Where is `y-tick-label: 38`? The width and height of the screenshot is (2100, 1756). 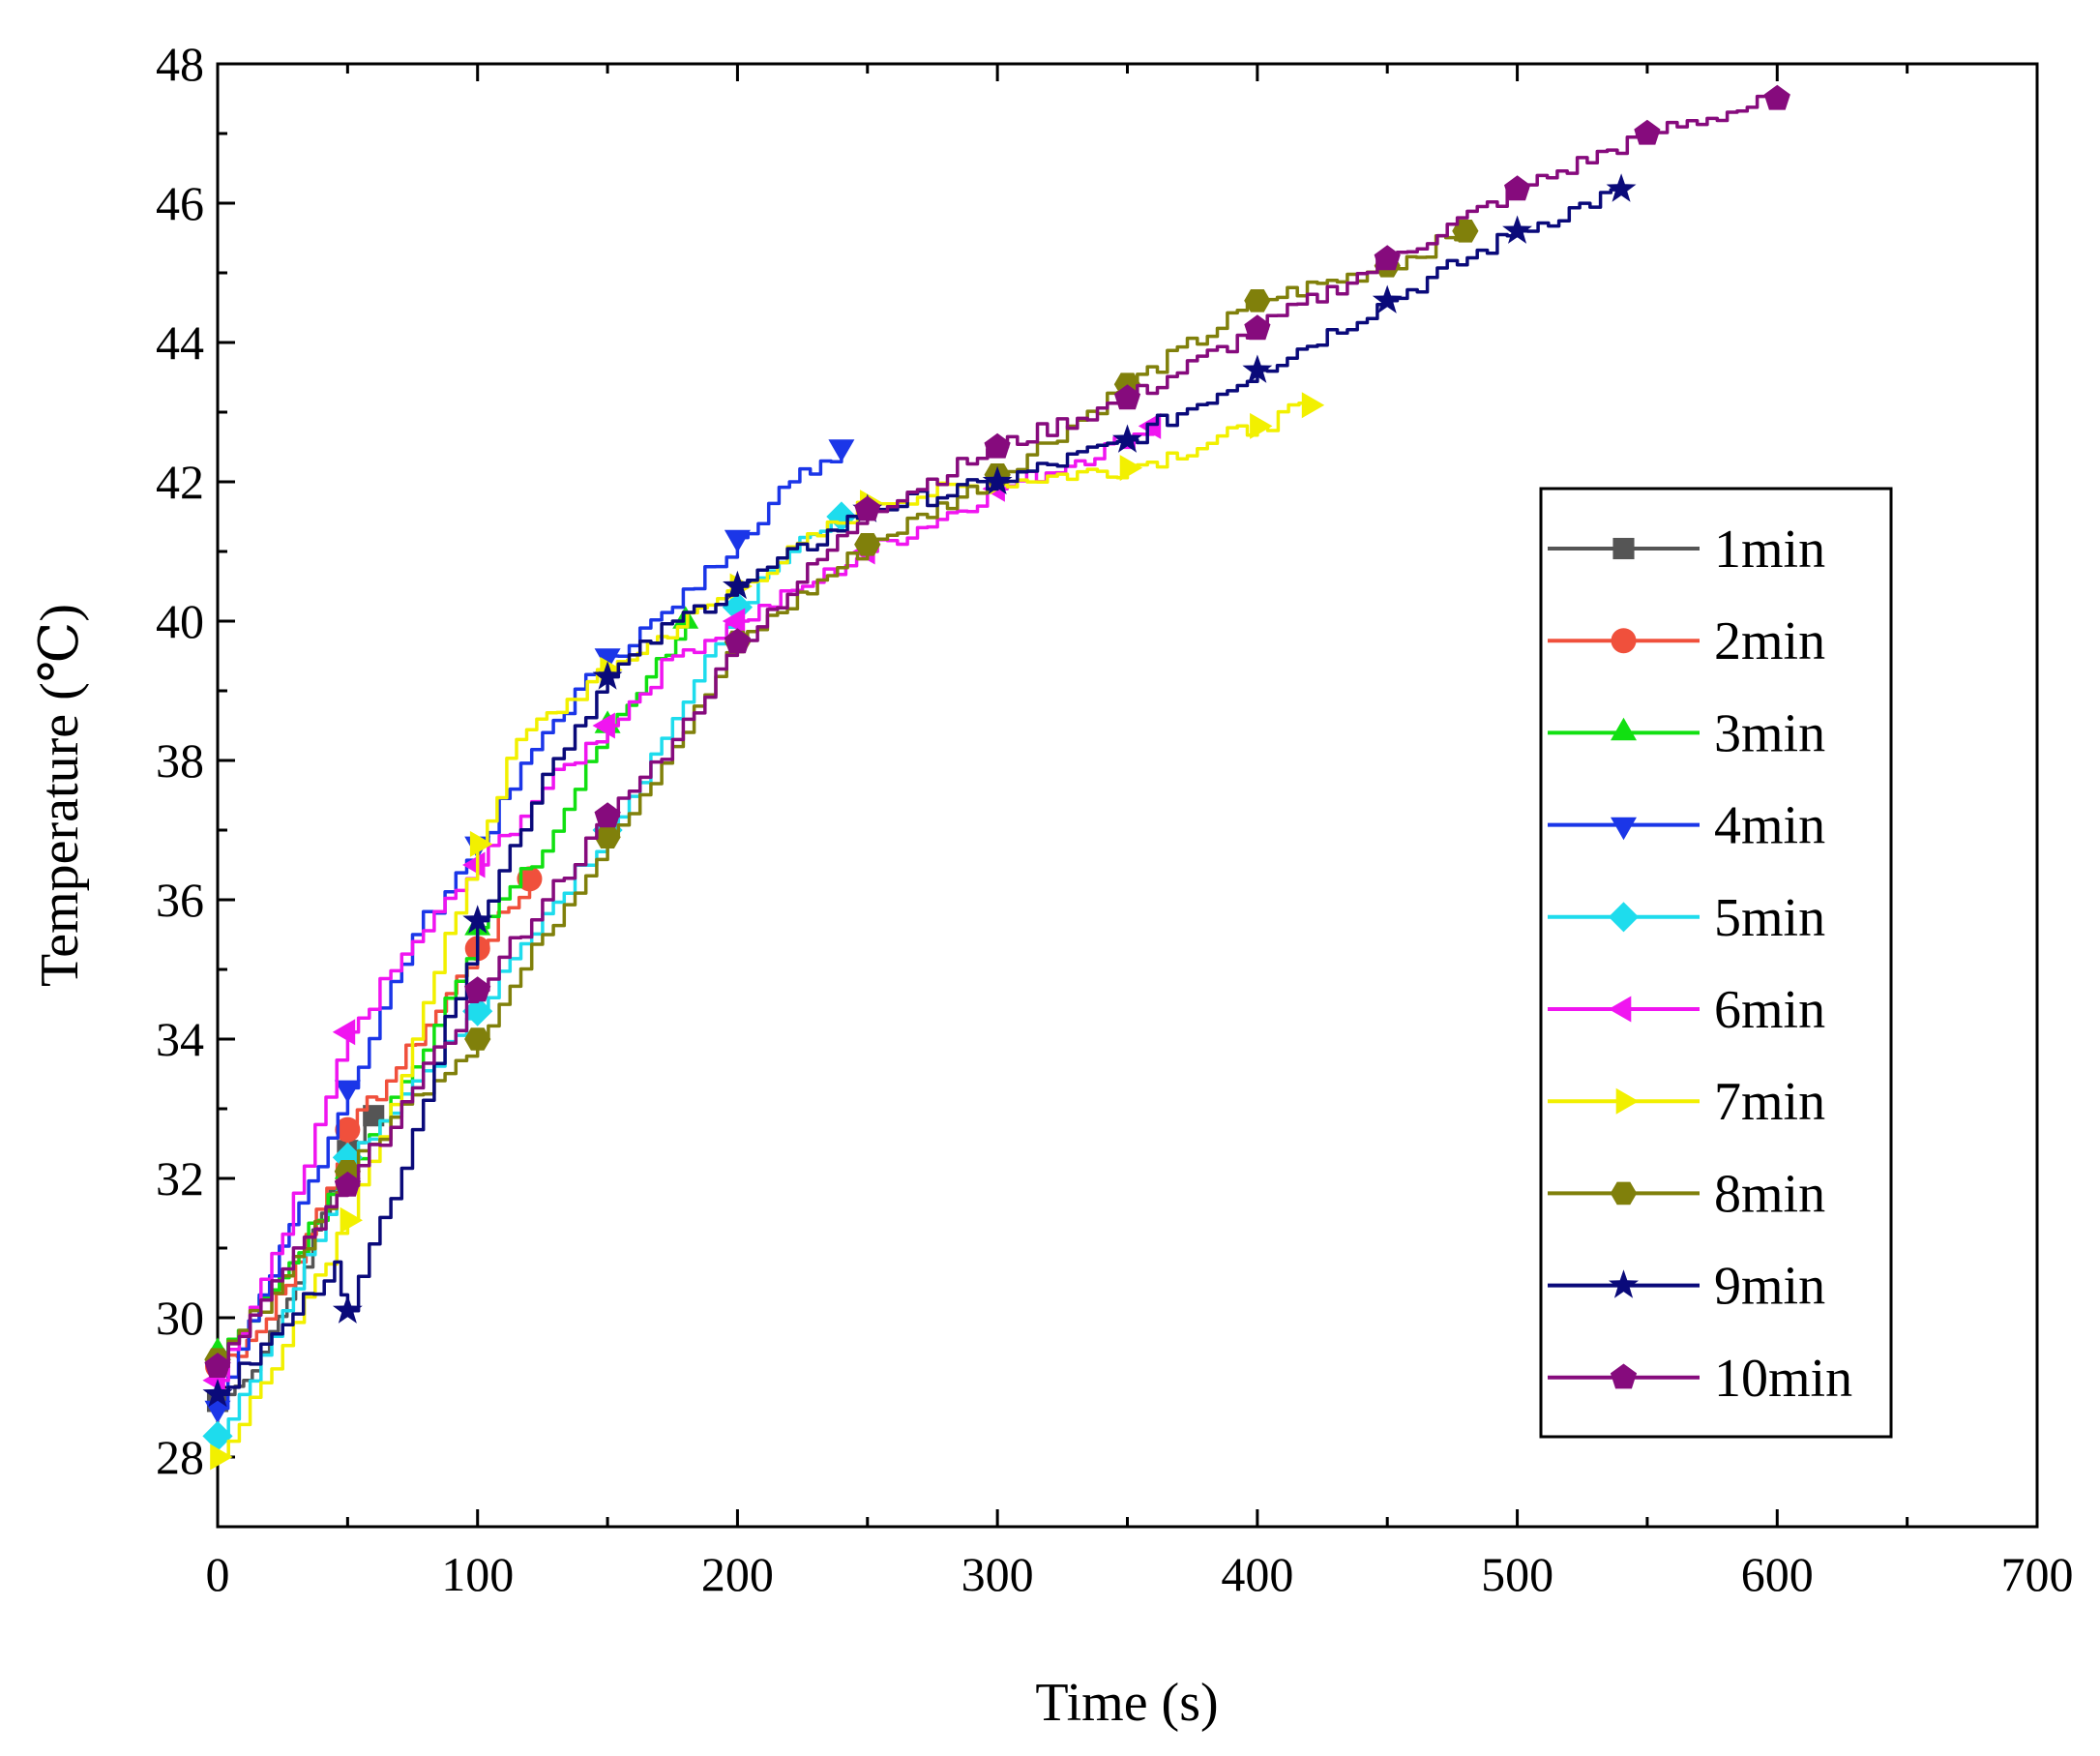
y-tick-label: 38 is located at coordinates (180, 761).